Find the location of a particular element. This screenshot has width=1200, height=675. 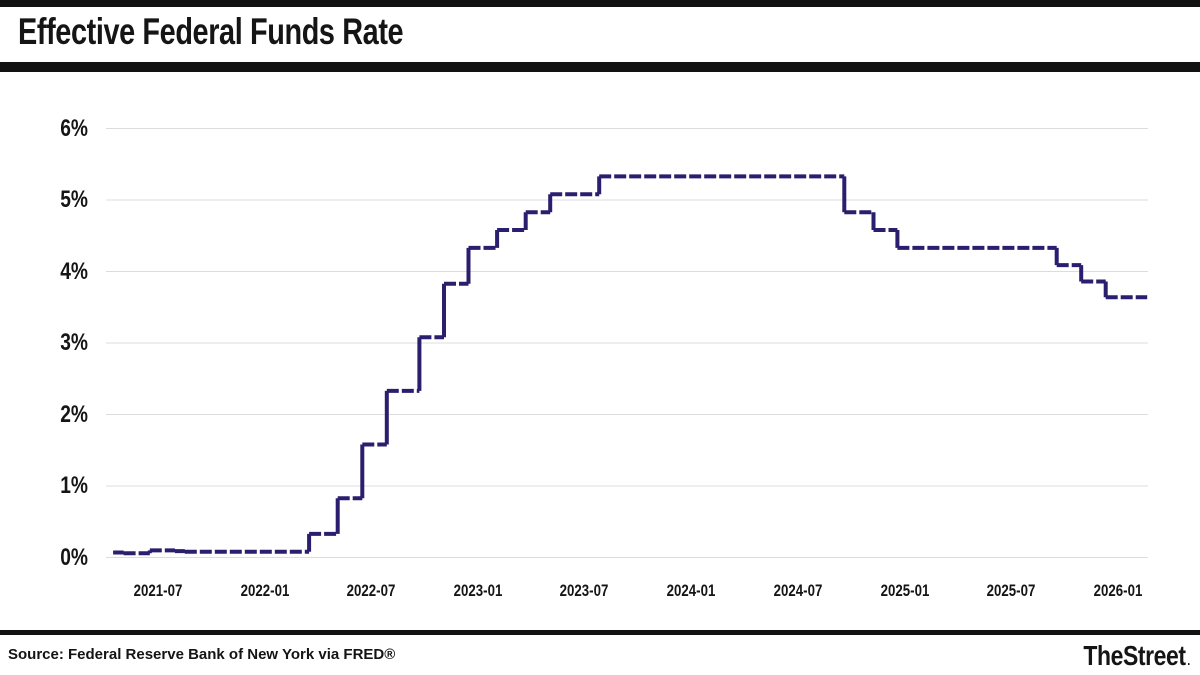

top-bar is located at coordinates (600, 3).